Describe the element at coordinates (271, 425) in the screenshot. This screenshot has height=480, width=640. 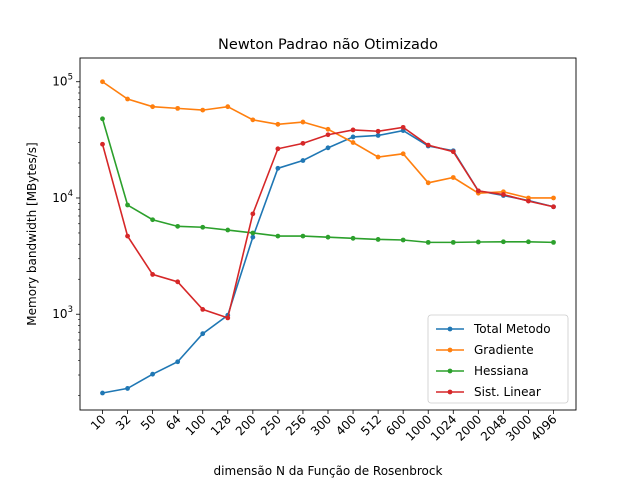
I see `x-tick-label: 250` at that location.